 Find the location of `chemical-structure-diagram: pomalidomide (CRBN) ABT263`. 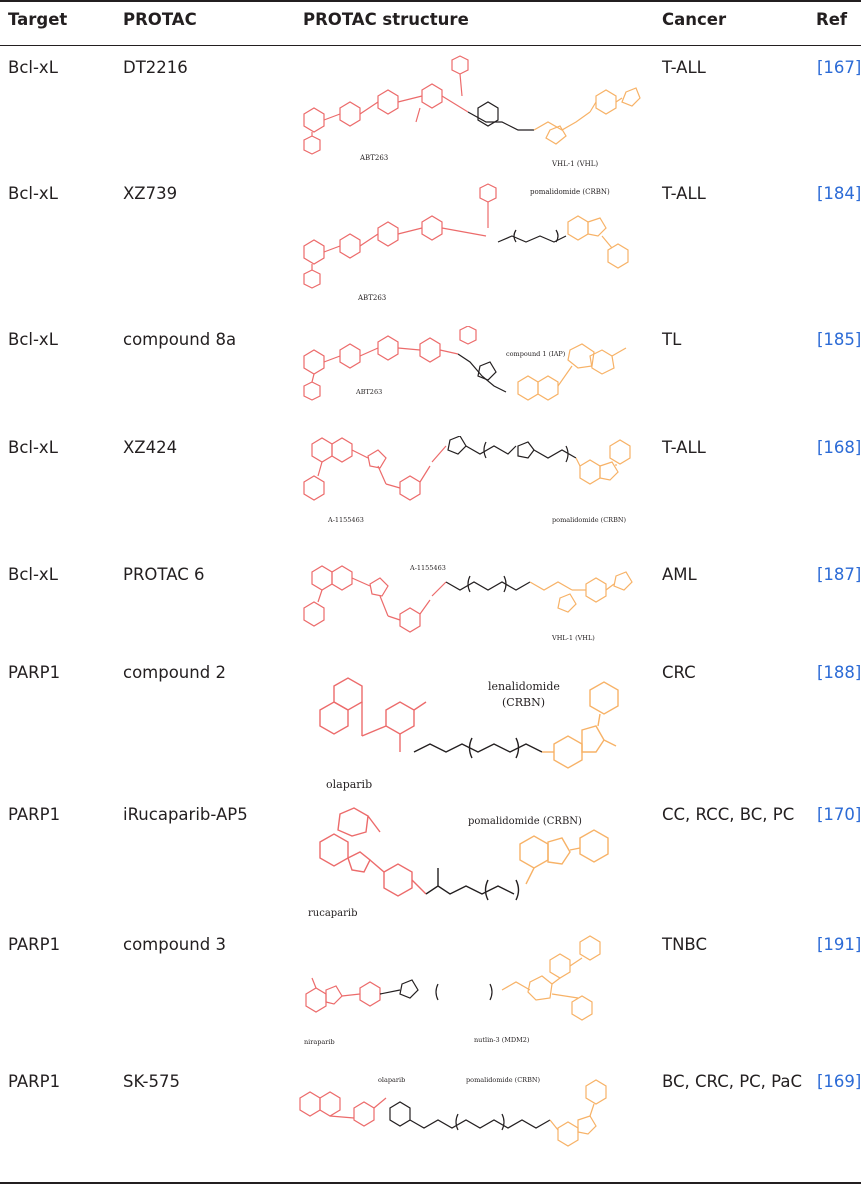

chemical-structure-diagram: pomalidomide (CRBN) ABT263 is located at coordinates (466, 242).